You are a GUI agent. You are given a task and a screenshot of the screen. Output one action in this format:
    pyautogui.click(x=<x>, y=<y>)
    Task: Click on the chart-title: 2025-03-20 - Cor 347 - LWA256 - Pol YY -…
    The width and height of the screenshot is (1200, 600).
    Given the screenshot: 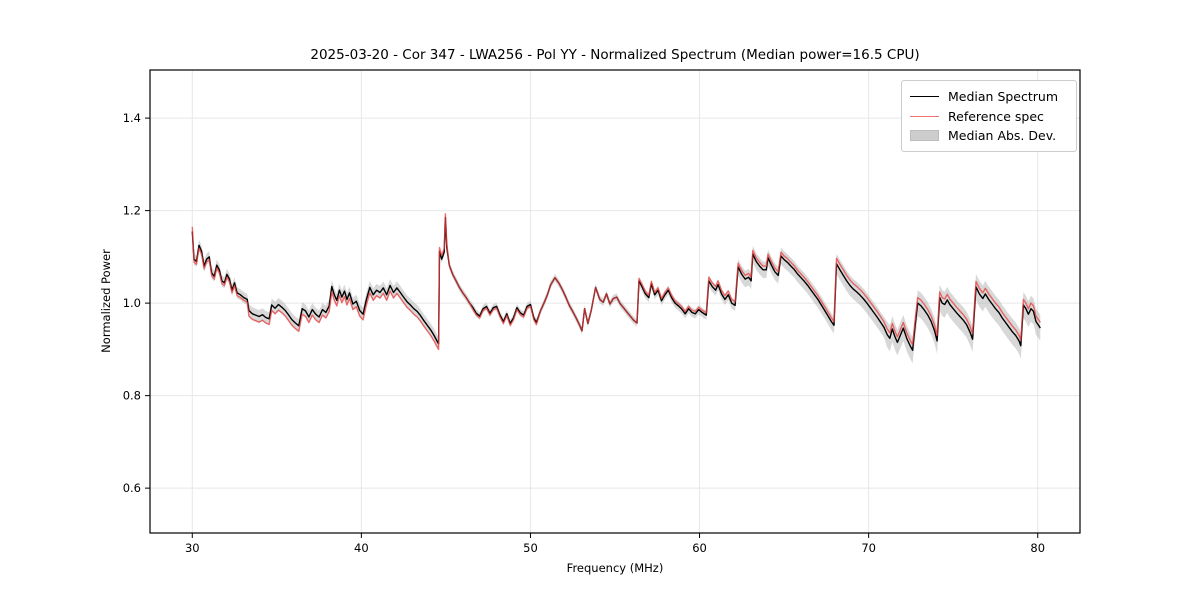 What is the action you would take?
    pyautogui.click(x=615, y=55)
    